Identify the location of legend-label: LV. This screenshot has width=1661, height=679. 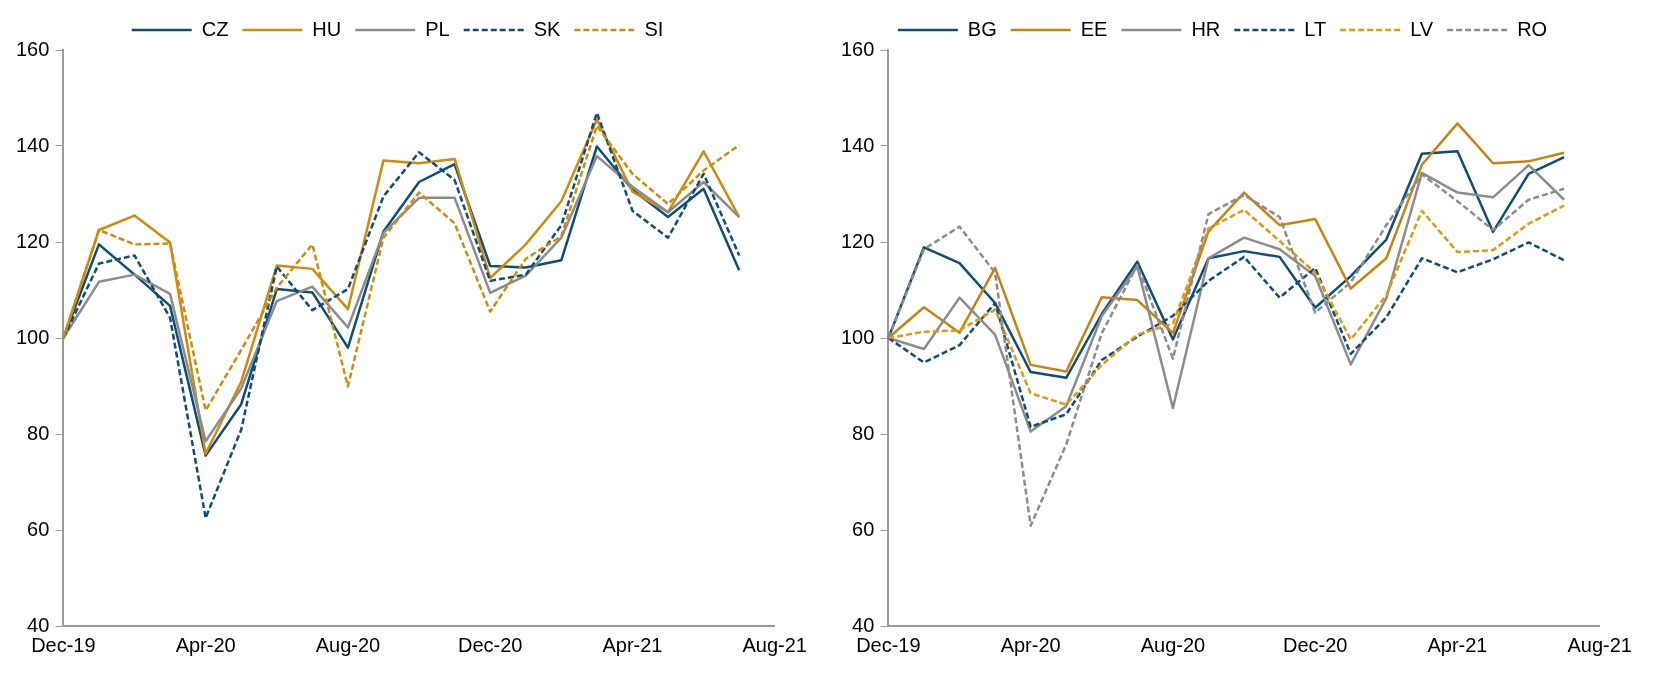
(1422, 28).